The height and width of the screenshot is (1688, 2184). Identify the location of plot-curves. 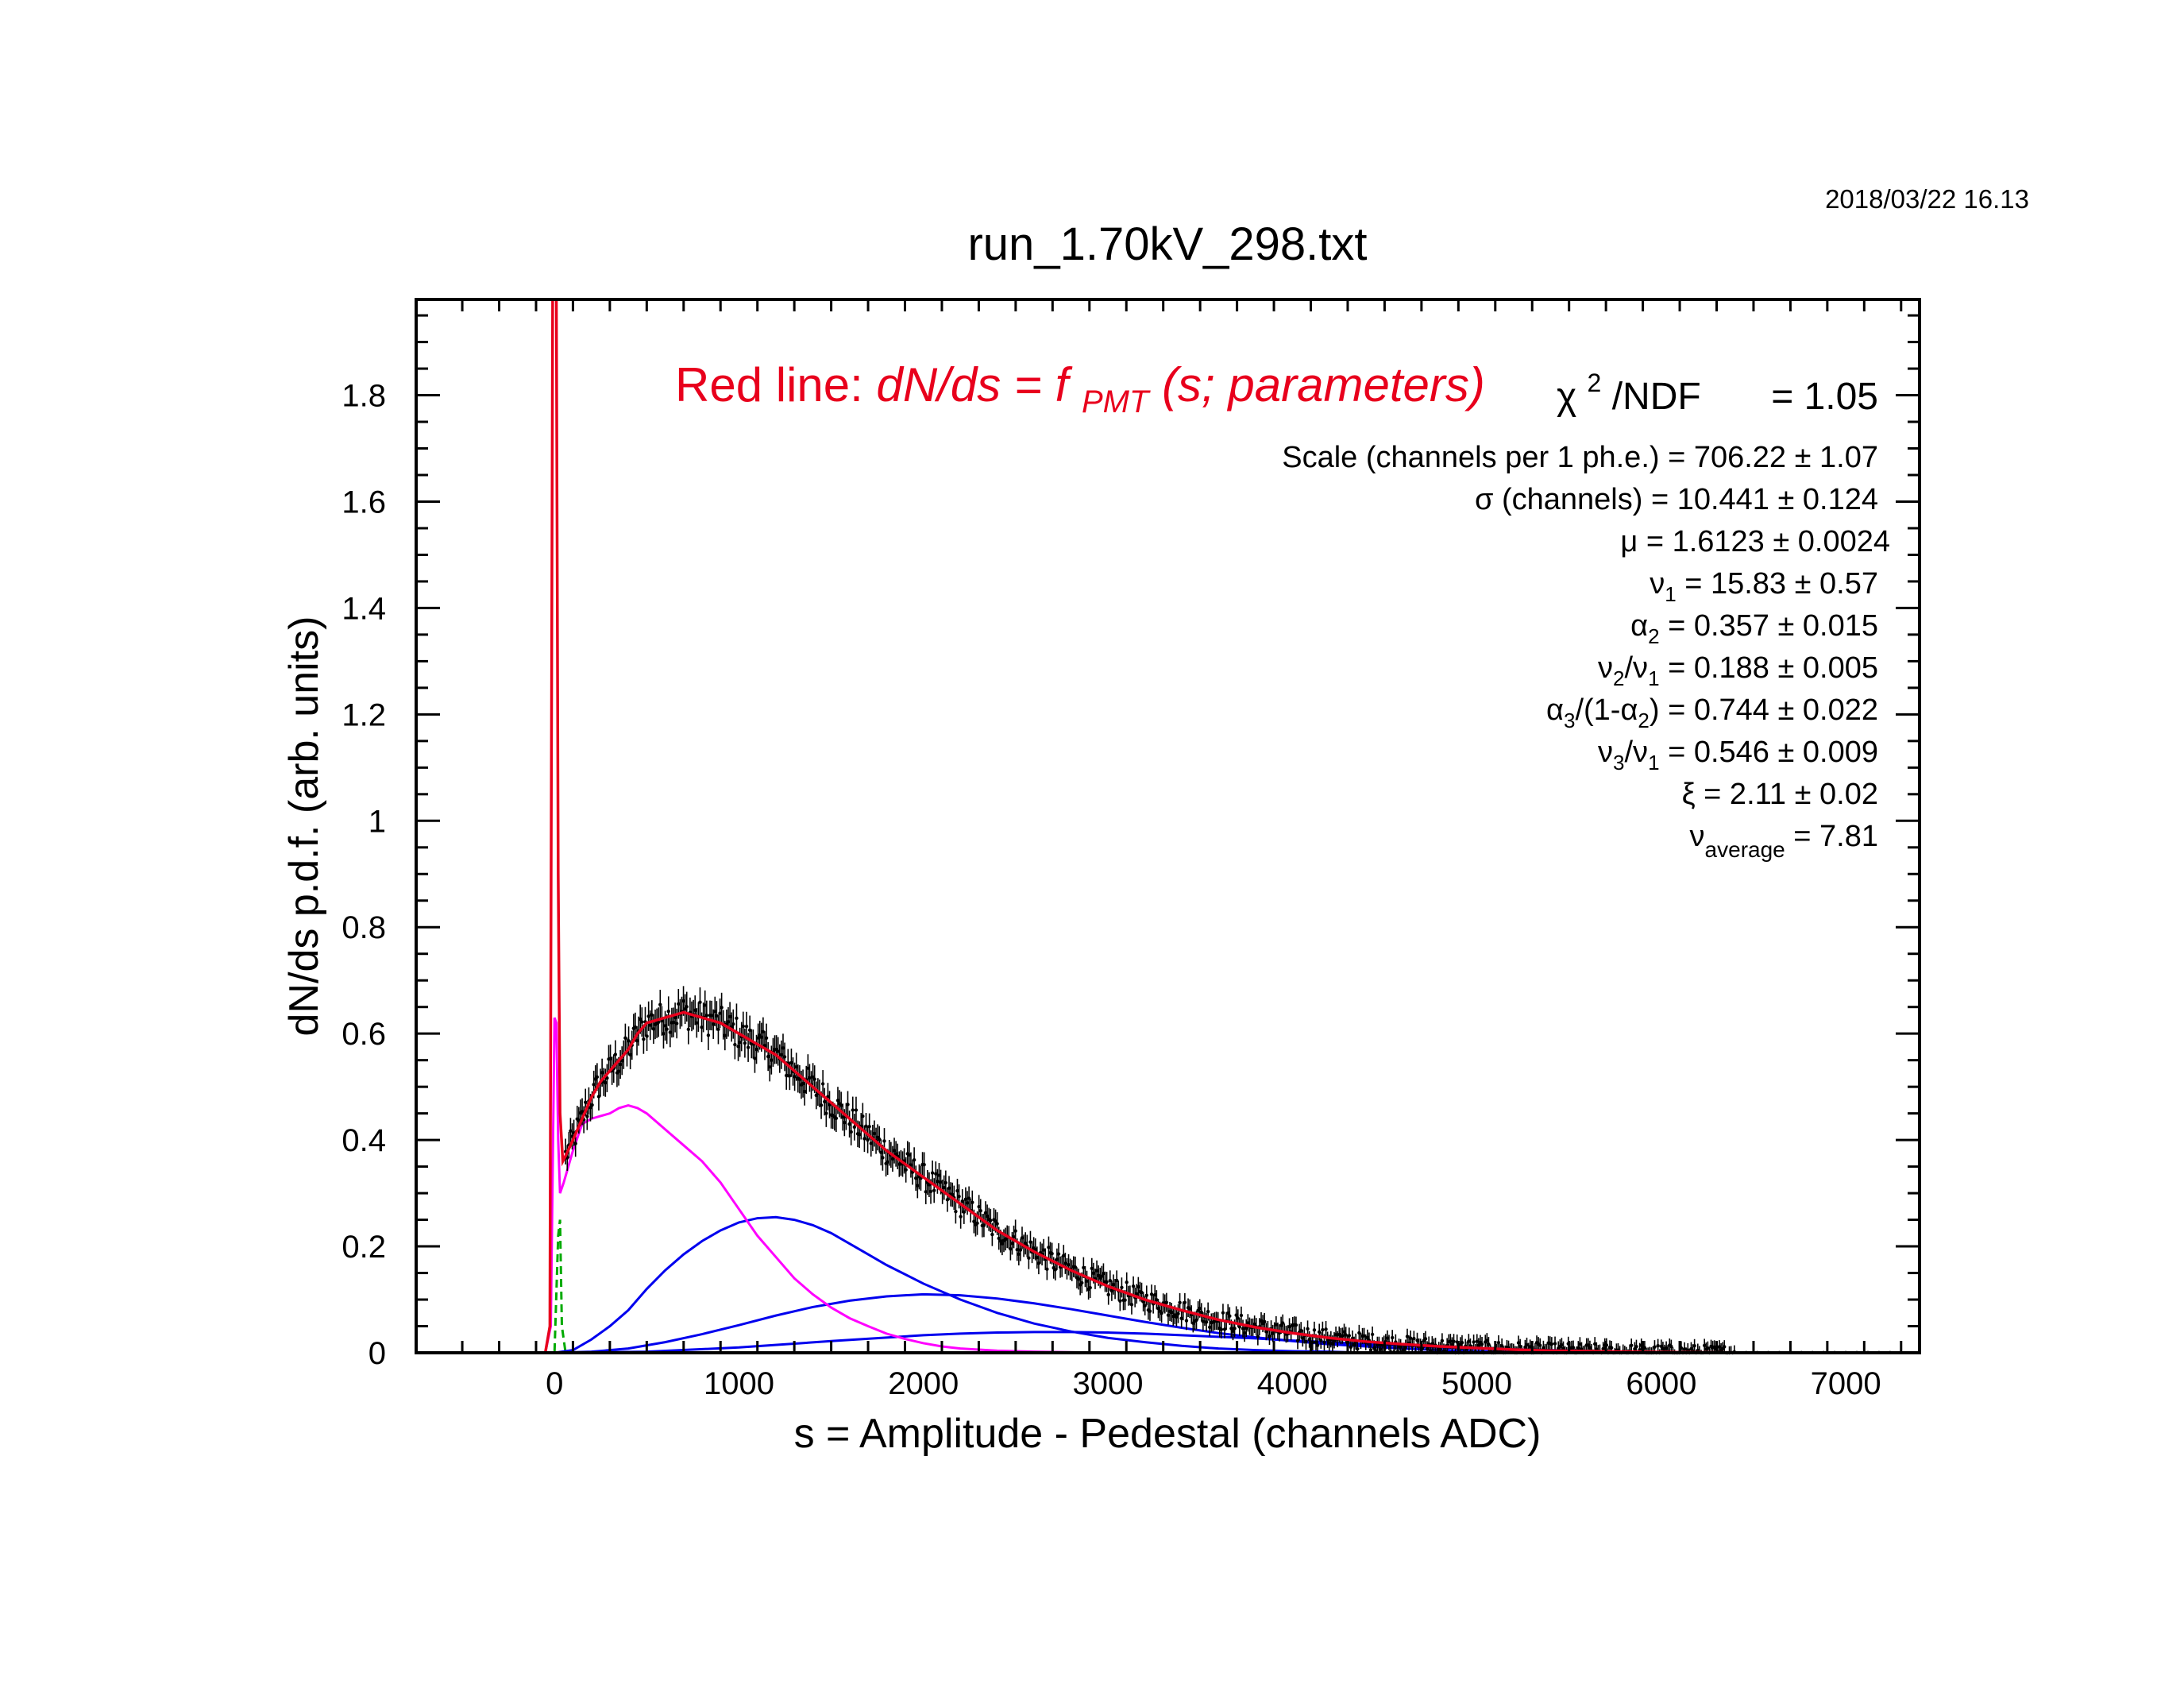
(1231, 1185).